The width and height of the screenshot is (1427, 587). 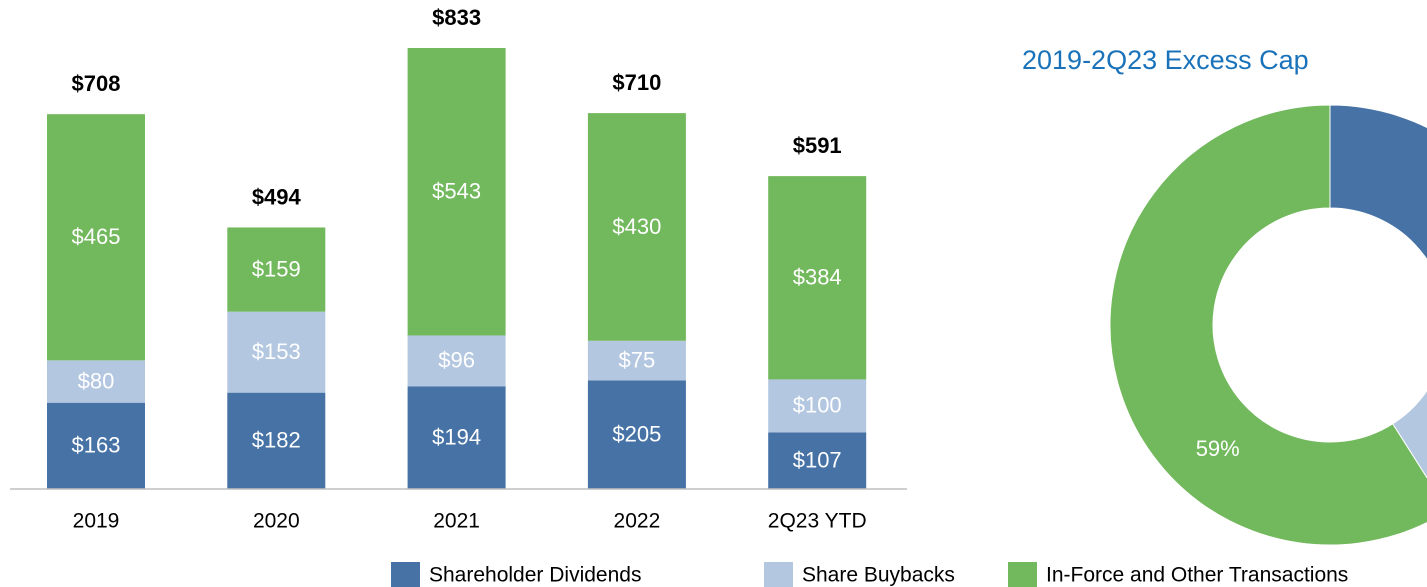 I want to click on total-label: $591, so click(x=817, y=145).